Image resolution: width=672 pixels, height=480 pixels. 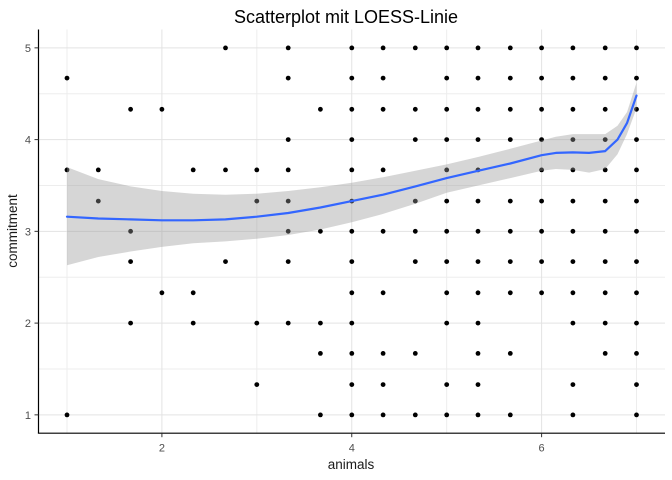 I want to click on y-tick-label: 1, so click(x=28, y=416).